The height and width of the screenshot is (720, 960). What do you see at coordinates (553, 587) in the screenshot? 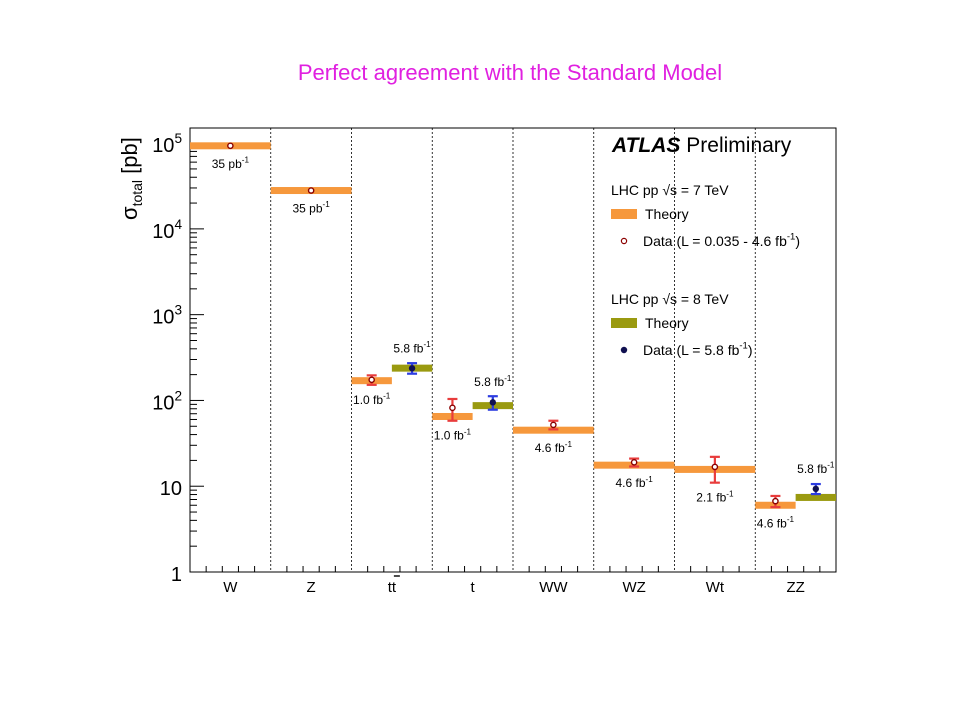
I see `x-tick-label-ww: WW` at bounding box center [553, 587].